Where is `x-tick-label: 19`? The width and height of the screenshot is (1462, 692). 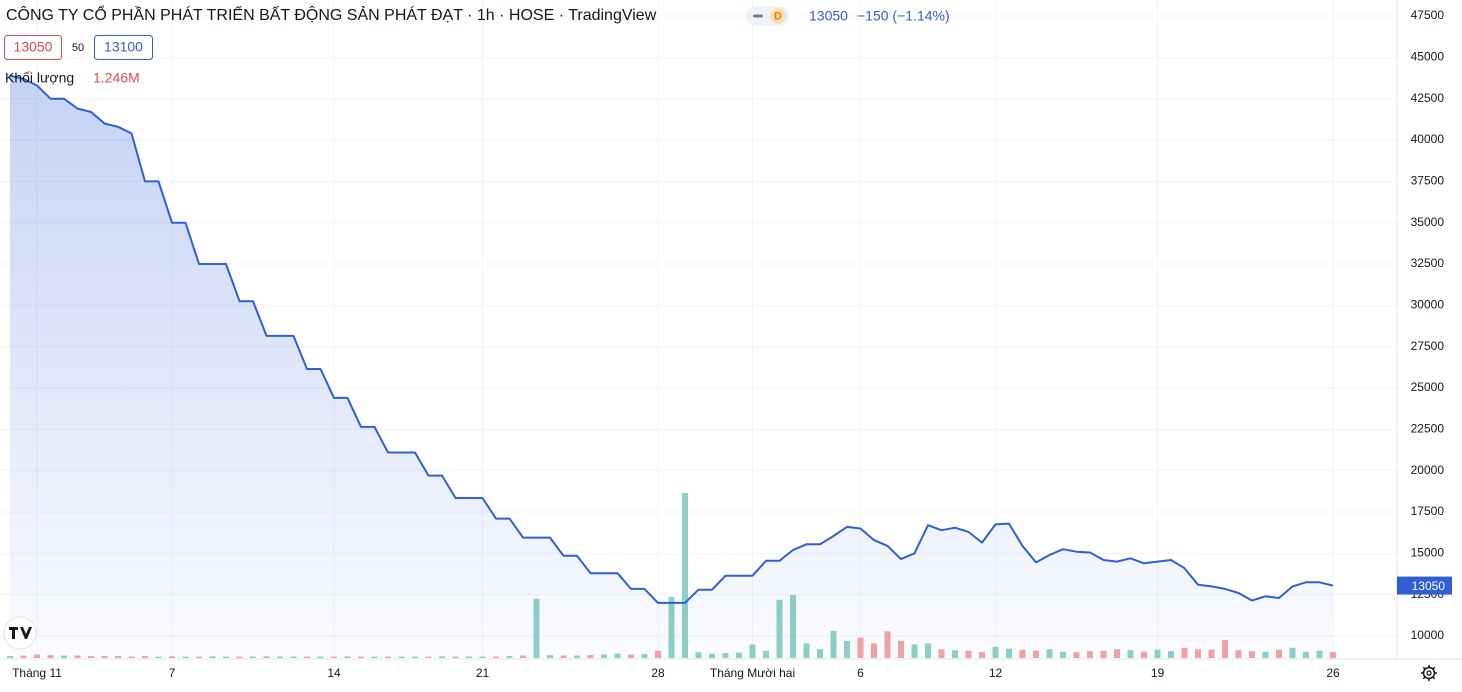 x-tick-label: 19 is located at coordinates (1158, 673).